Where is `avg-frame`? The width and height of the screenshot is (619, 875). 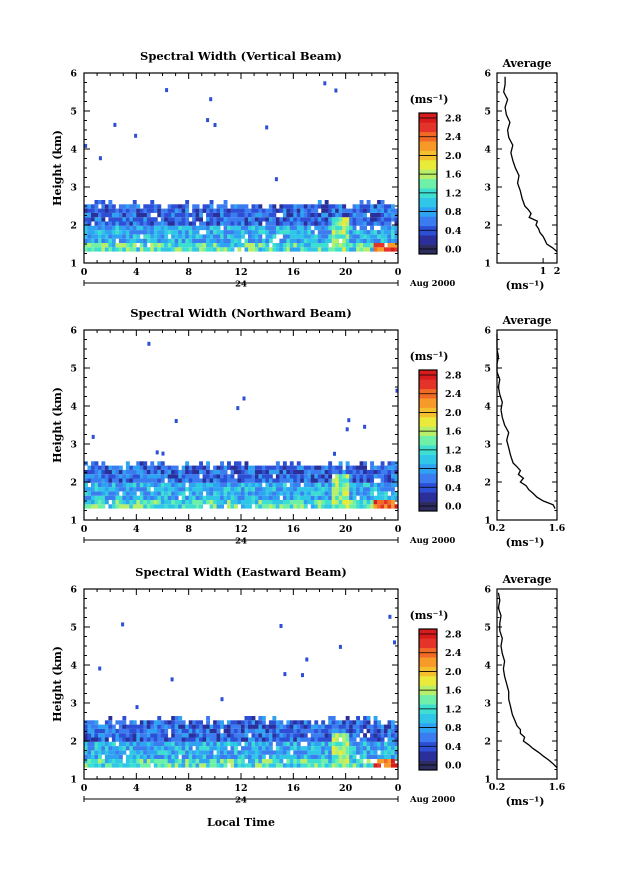 avg-frame is located at coordinates (527, 425).